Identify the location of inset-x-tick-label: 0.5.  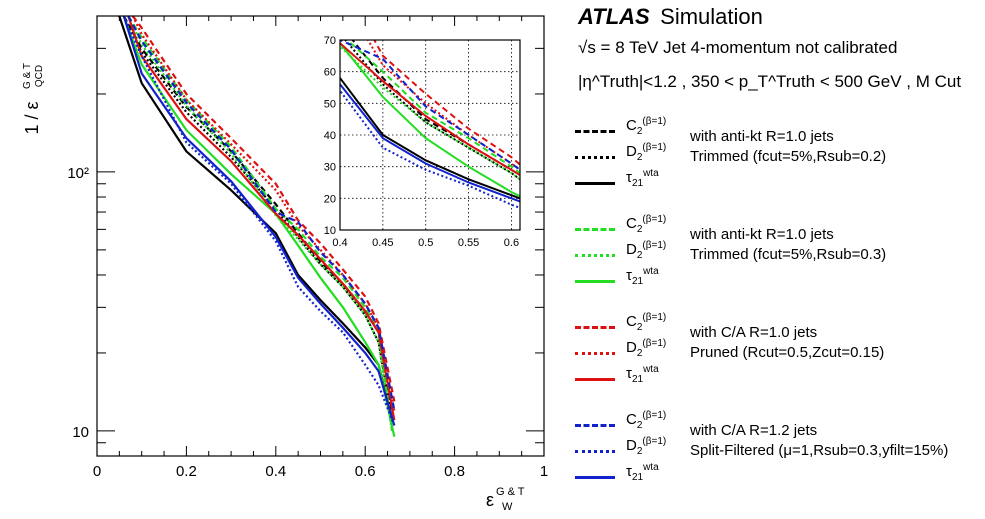
(425, 243).